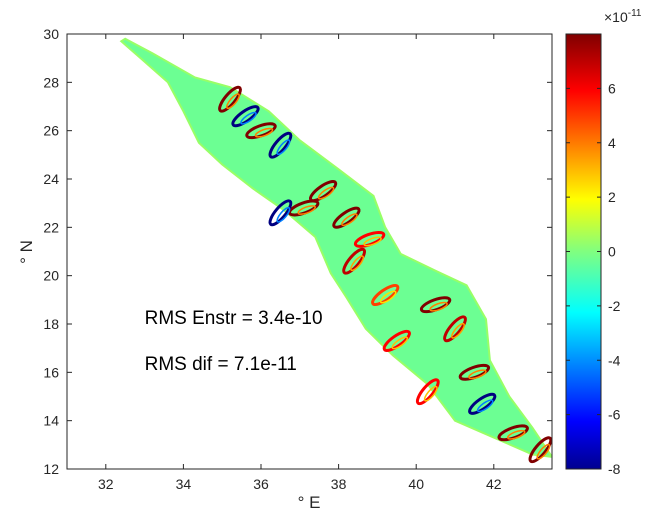 The image size is (656, 518). Describe the element at coordinates (51, 372) in the screenshot. I see `y-tick-label: 16` at that location.